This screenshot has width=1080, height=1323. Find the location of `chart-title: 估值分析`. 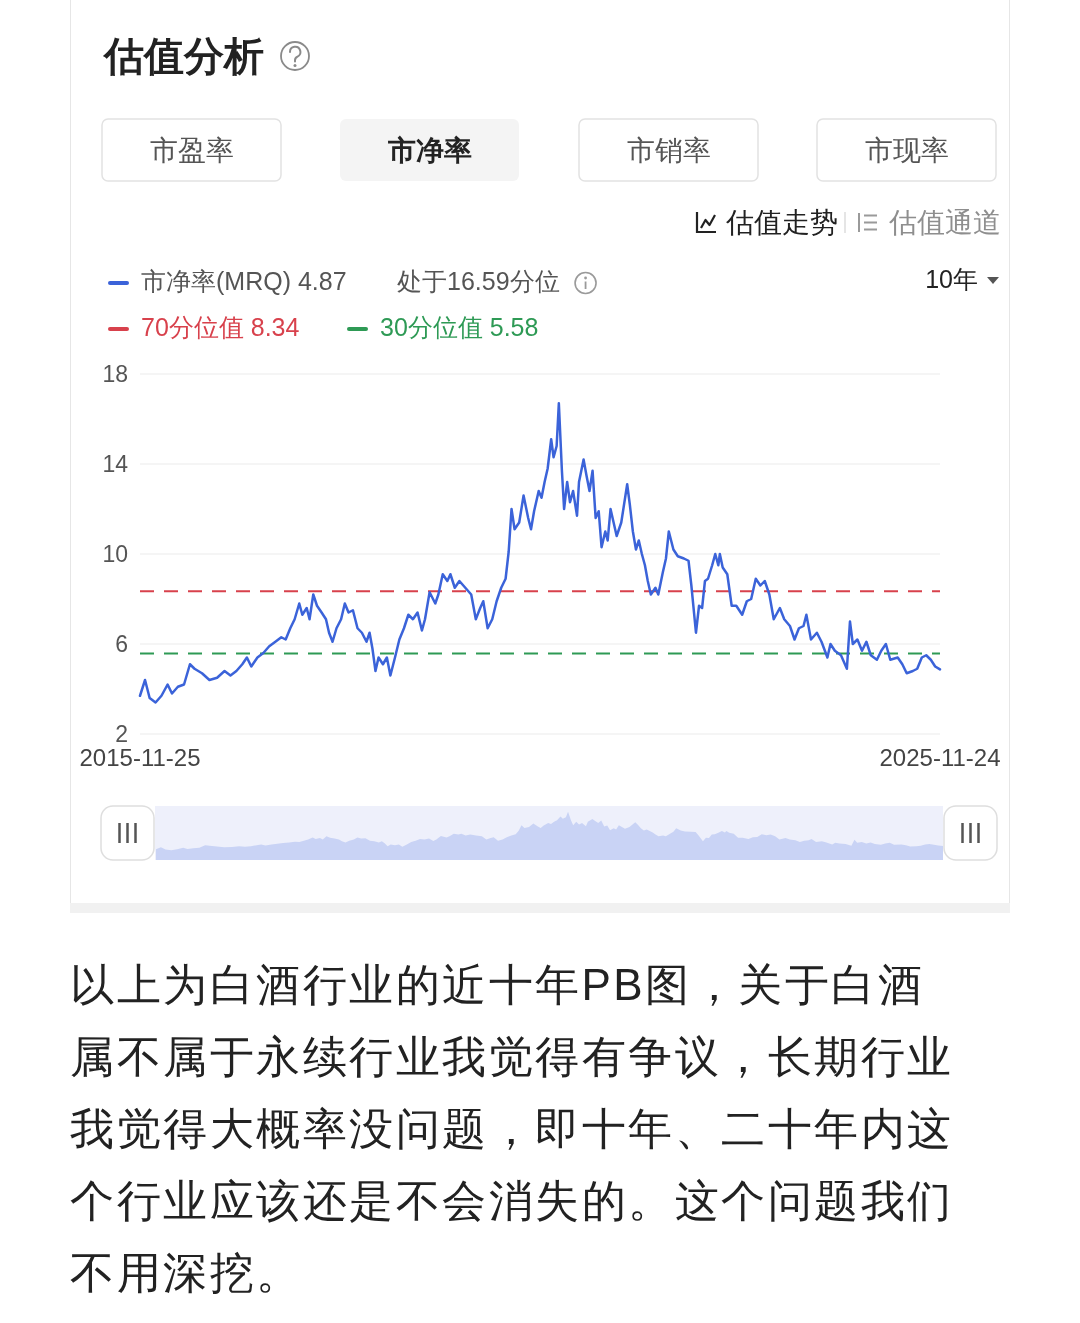

chart-title: 估值分析 is located at coordinates (183, 56).